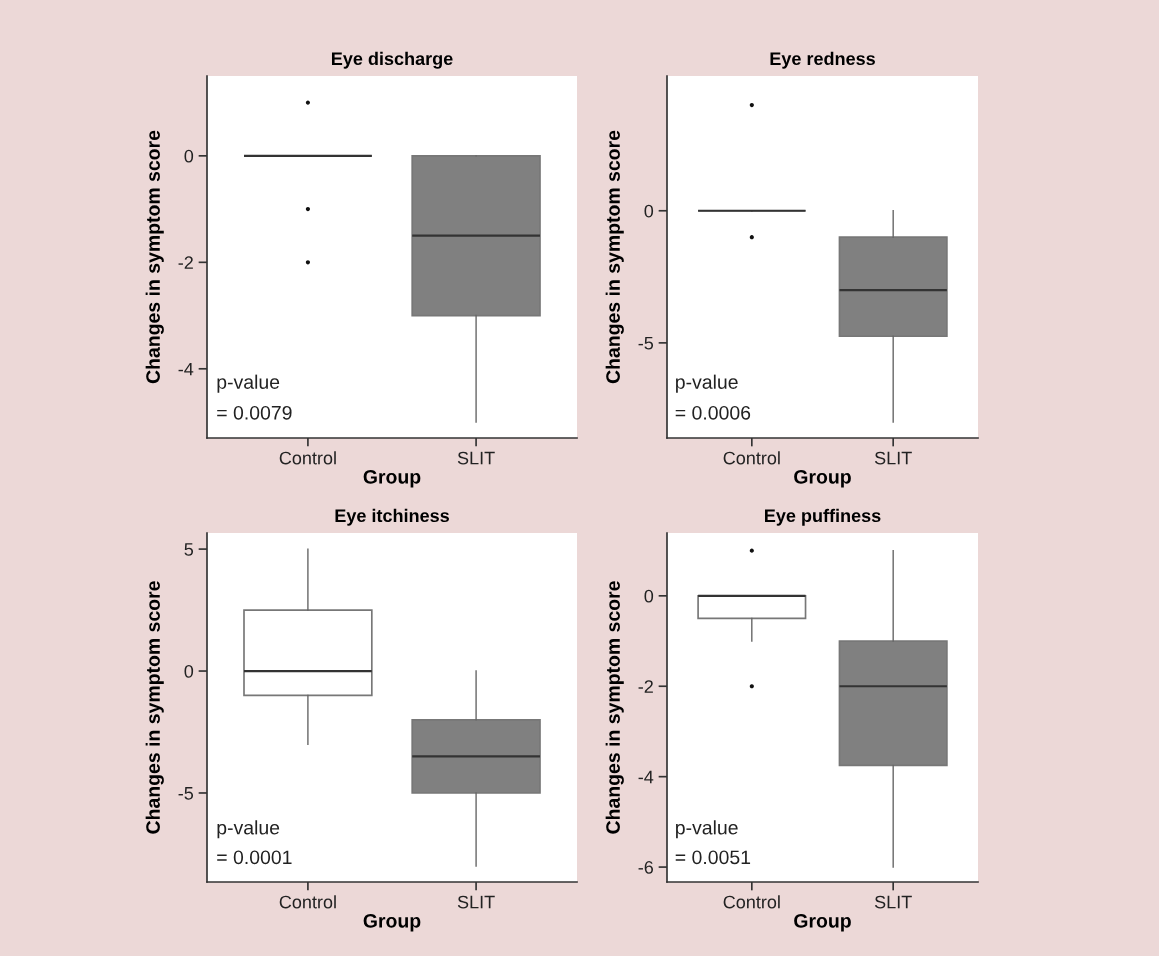  I want to click on annotation: = 0.0051, so click(713, 857).